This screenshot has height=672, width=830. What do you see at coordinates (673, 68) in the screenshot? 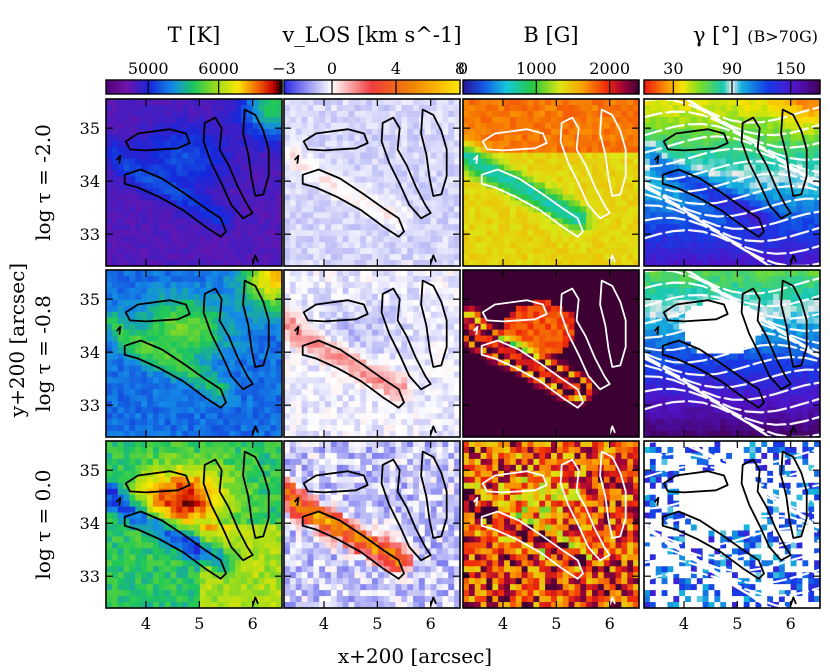
I see `colorbar-tick-label: 30` at bounding box center [673, 68].